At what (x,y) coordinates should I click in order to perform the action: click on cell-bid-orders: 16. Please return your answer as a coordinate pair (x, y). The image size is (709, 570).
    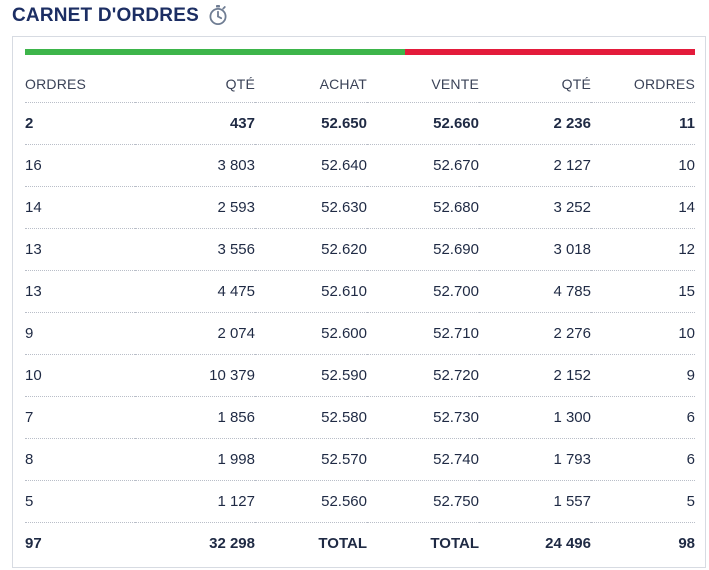
    Looking at the image, I should click on (80, 165).